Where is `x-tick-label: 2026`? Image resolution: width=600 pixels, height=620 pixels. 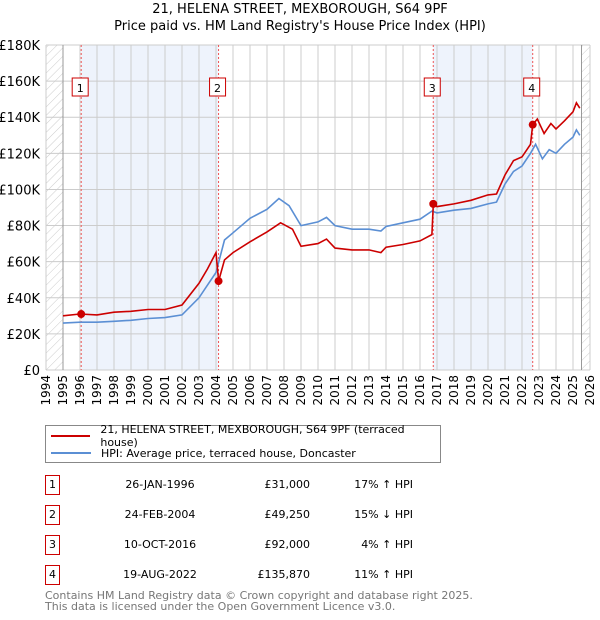 x-tick-label: 2026 is located at coordinates (590, 390).